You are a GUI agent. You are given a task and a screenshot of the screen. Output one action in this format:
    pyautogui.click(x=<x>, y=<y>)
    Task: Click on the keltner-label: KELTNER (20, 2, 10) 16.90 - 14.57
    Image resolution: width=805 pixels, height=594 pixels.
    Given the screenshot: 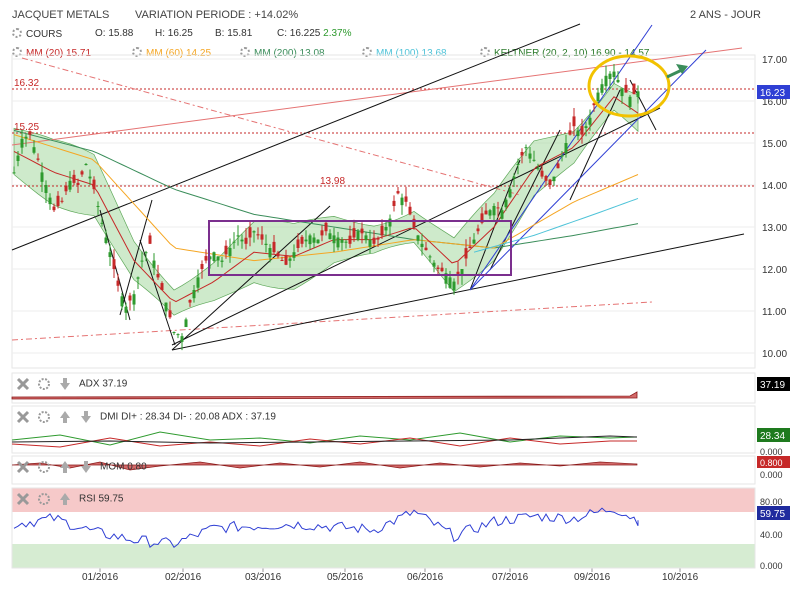 What is the action you would take?
    pyautogui.click(x=572, y=53)
    